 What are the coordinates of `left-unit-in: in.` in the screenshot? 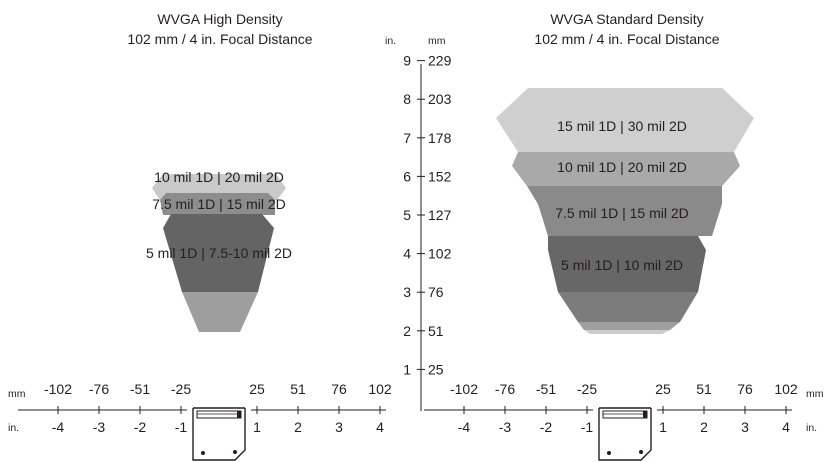 It's located at (13, 428).